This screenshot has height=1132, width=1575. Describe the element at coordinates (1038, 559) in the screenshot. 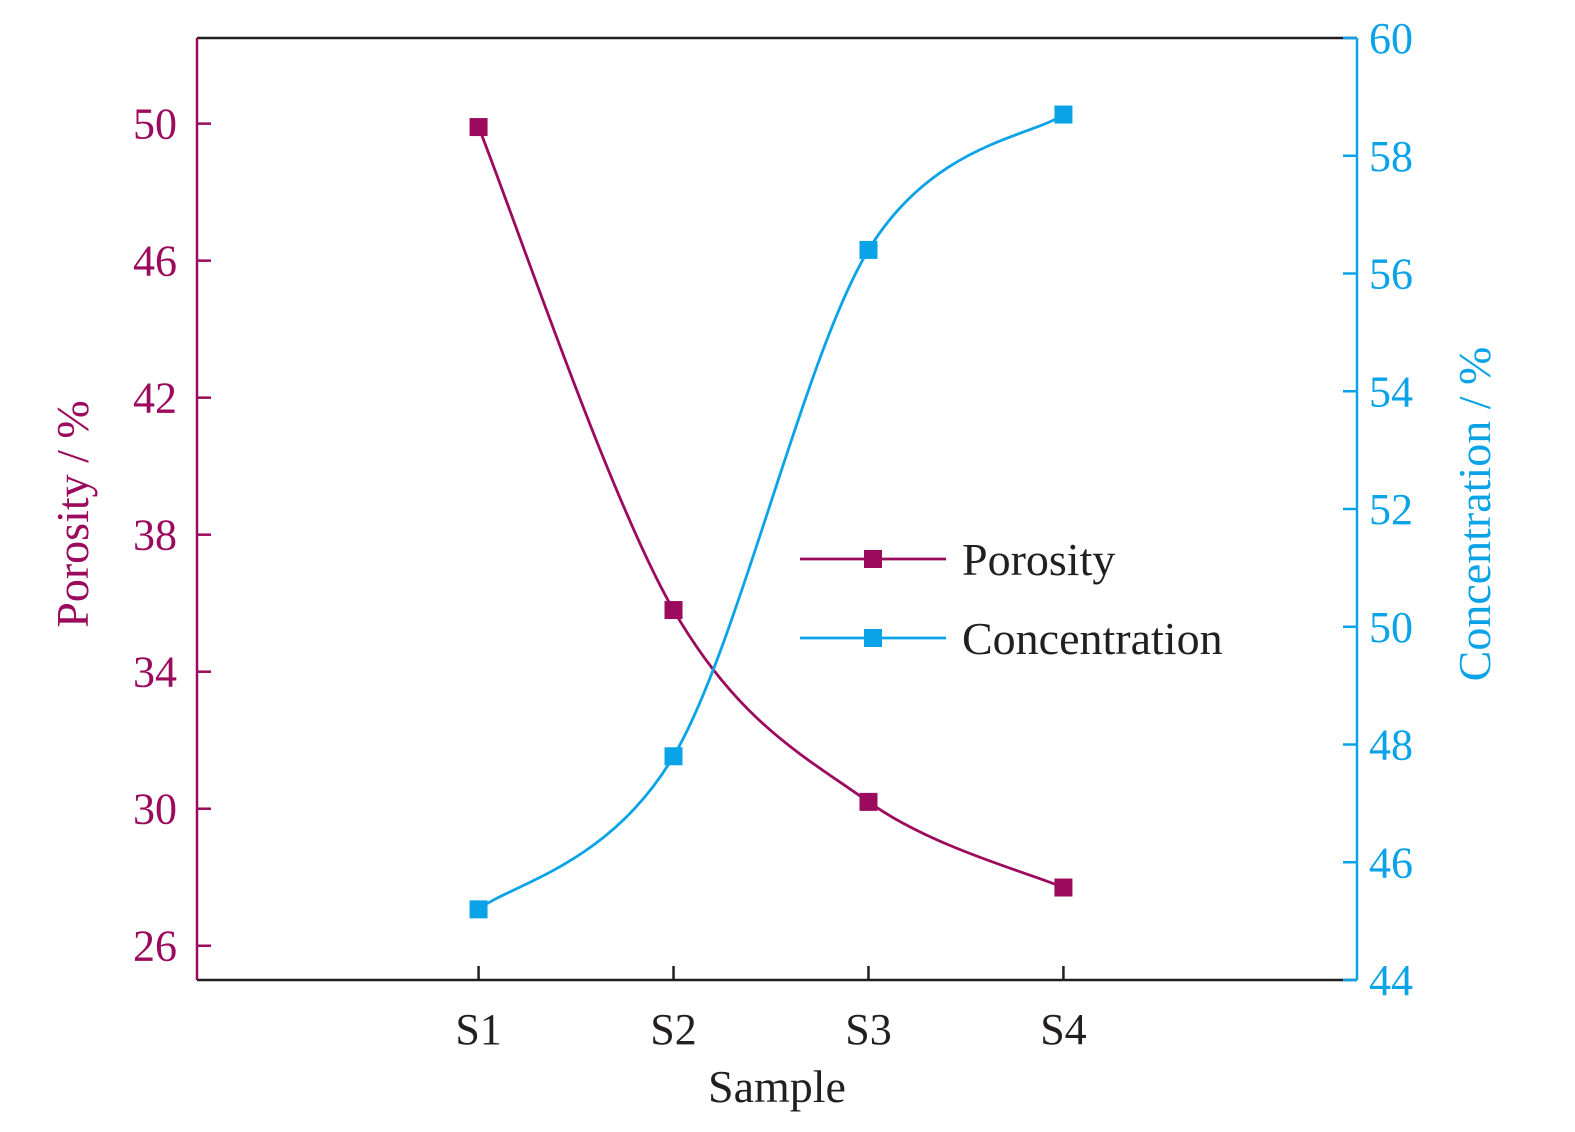

I see `legend-porosity-label: Porosity` at that location.